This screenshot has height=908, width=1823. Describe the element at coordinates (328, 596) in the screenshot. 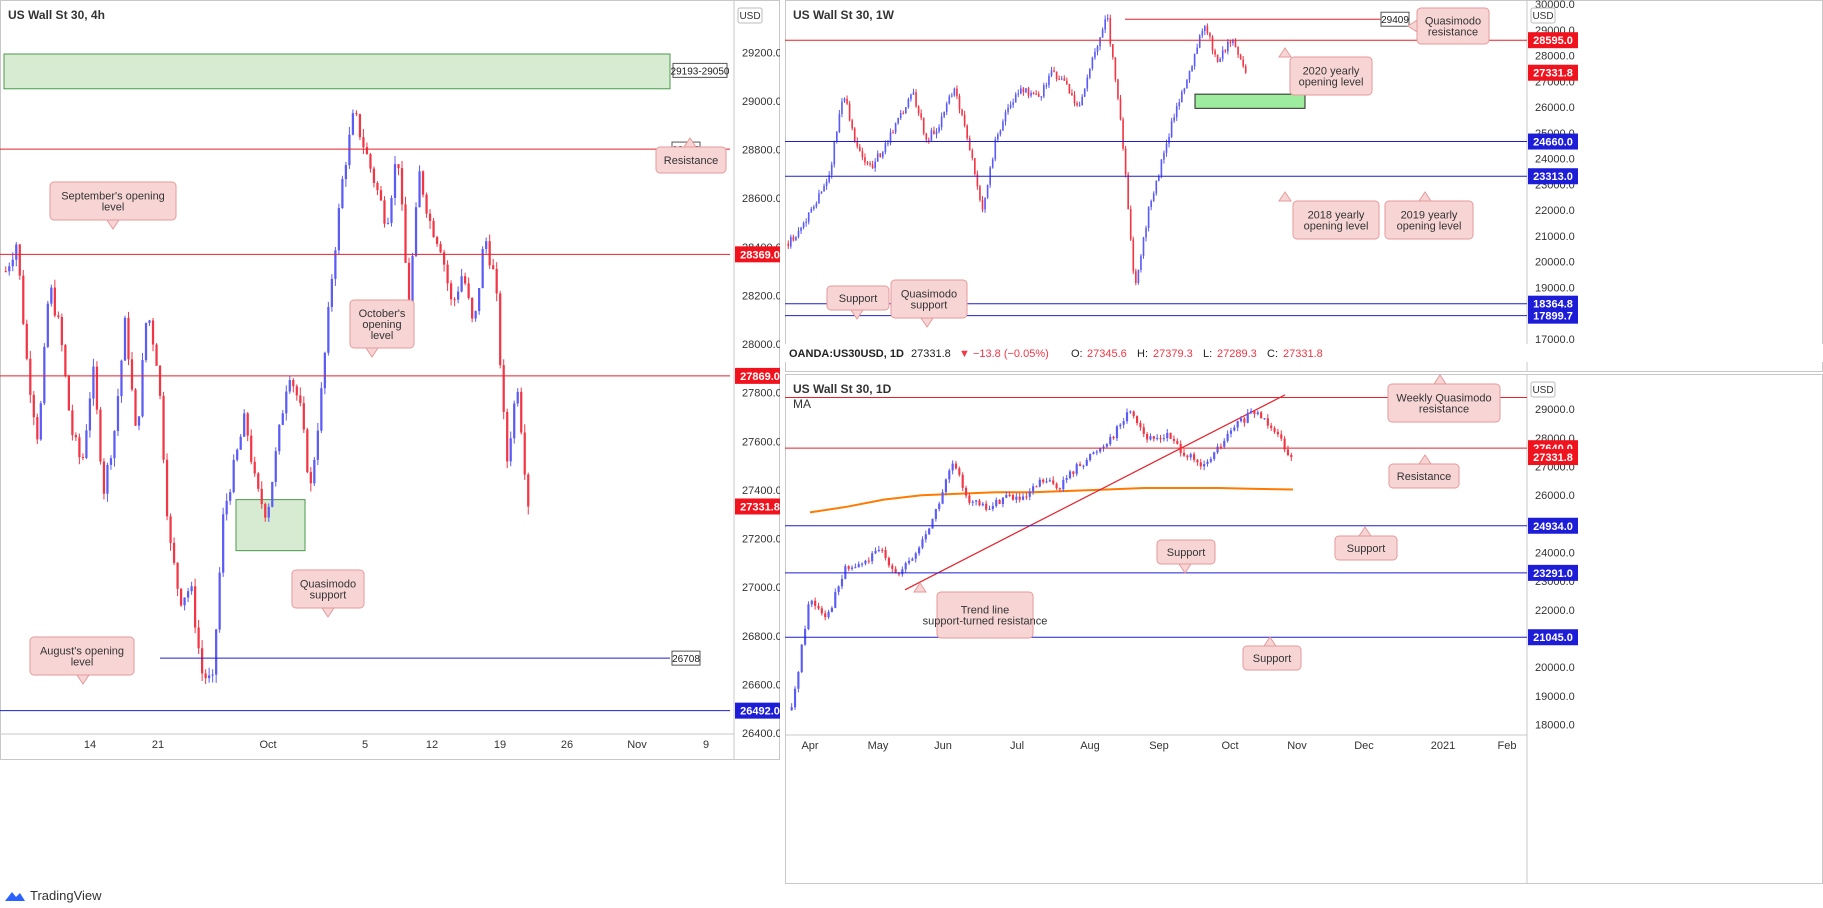

I see `callout-label: support` at that location.